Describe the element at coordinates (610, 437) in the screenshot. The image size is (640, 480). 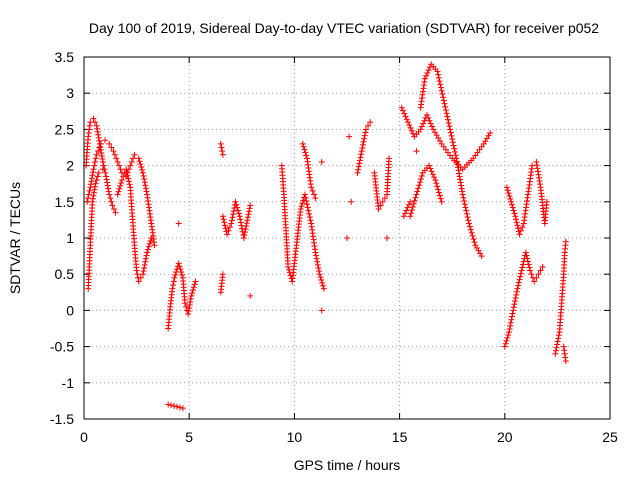
I see `x-tick-label: 25` at that location.